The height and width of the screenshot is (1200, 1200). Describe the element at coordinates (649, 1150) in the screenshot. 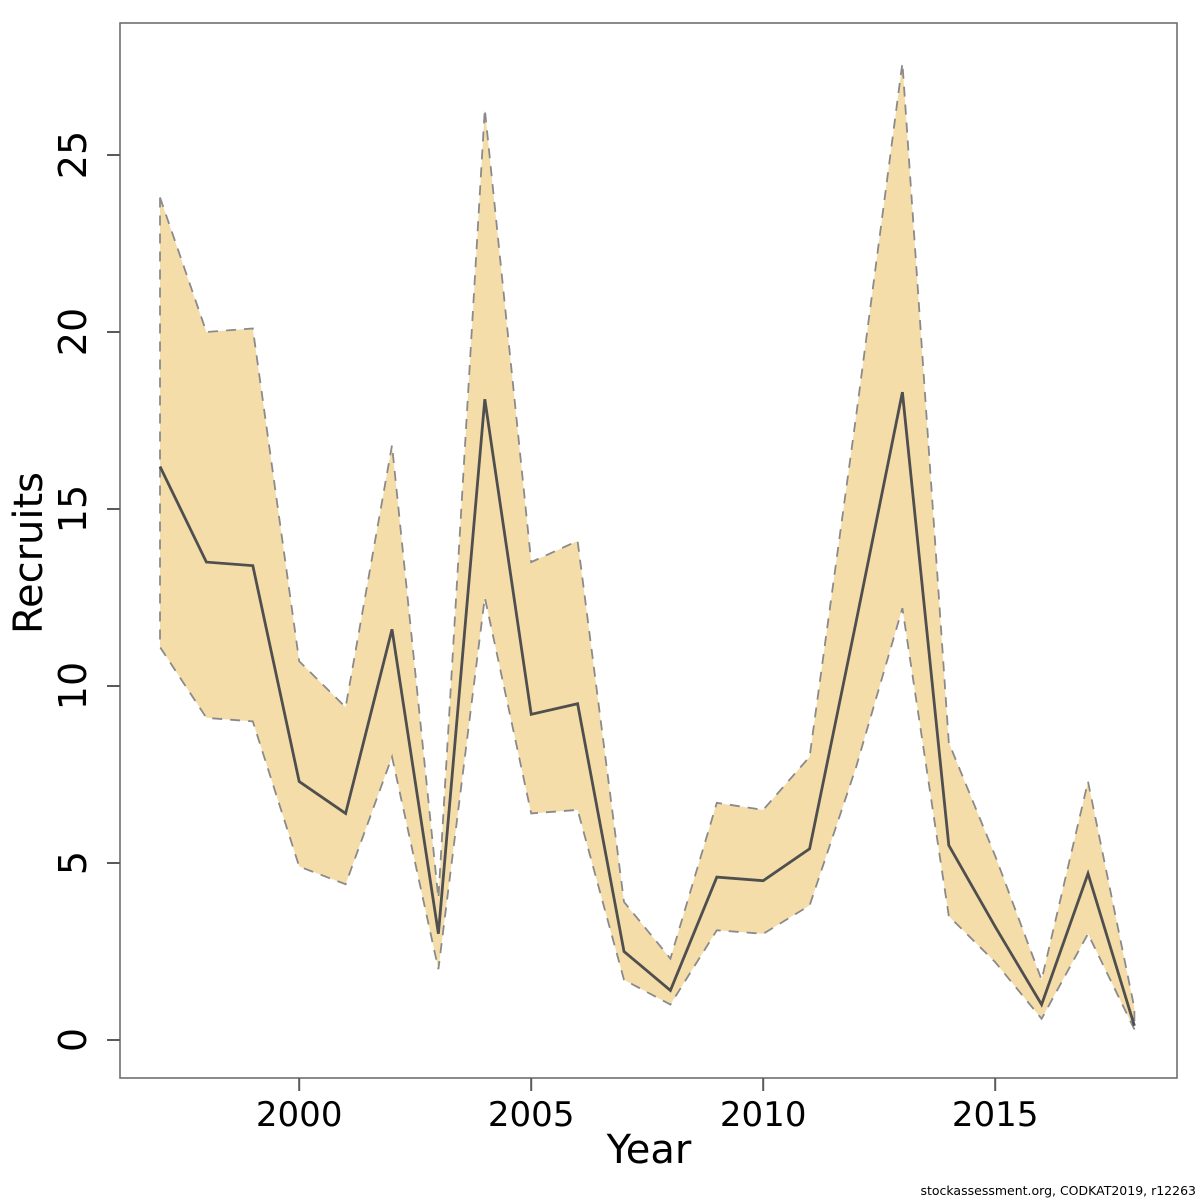

I see `x-axis-title: Year` at that location.